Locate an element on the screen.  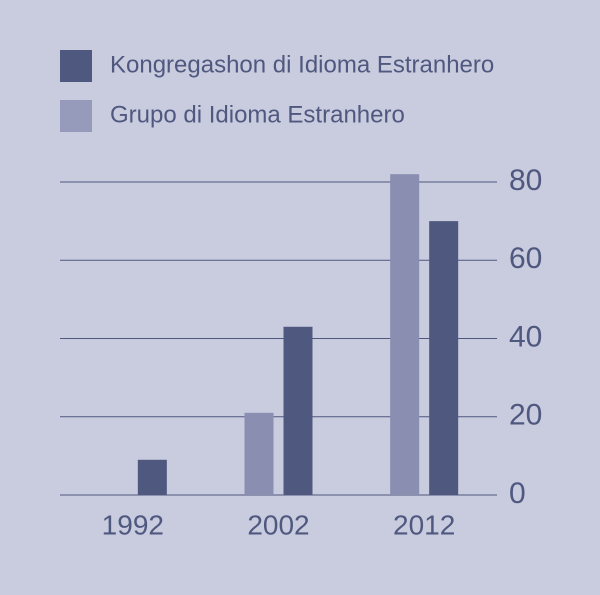
x-tick-label: 2002 is located at coordinates (278, 524).